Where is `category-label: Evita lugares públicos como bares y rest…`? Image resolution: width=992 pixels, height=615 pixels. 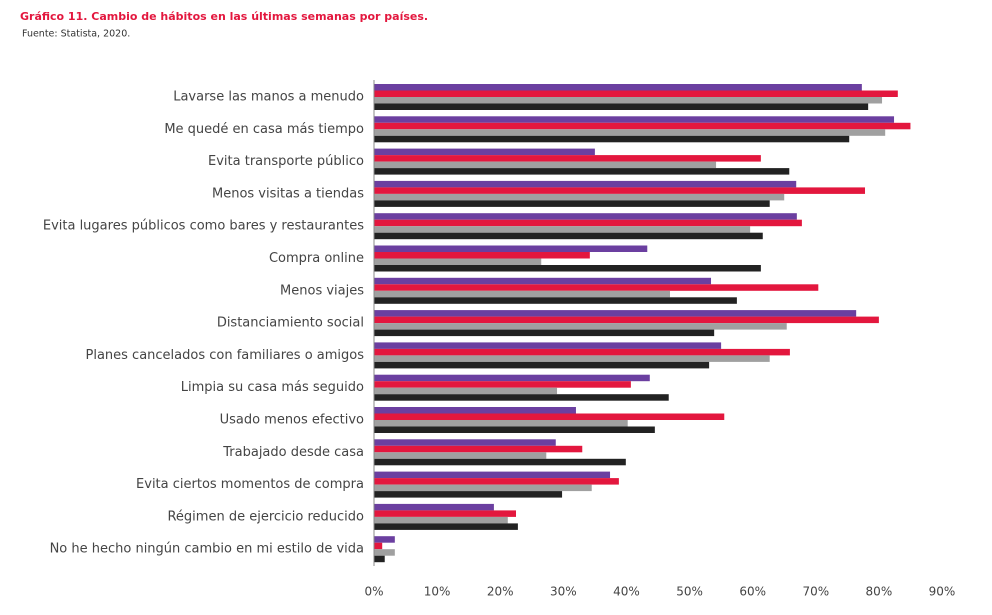 category-label: Evita lugares públicos como bares y rest… is located at coordinates (203, 226).